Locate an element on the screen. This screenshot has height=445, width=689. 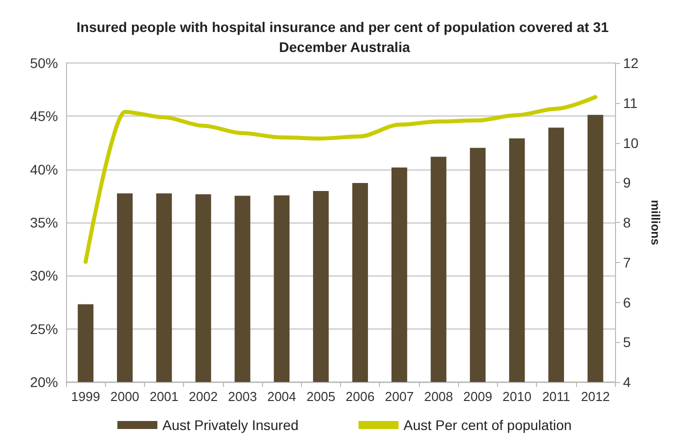
legend-label: Aust Per cent of population is located at coordinates (488, 425).